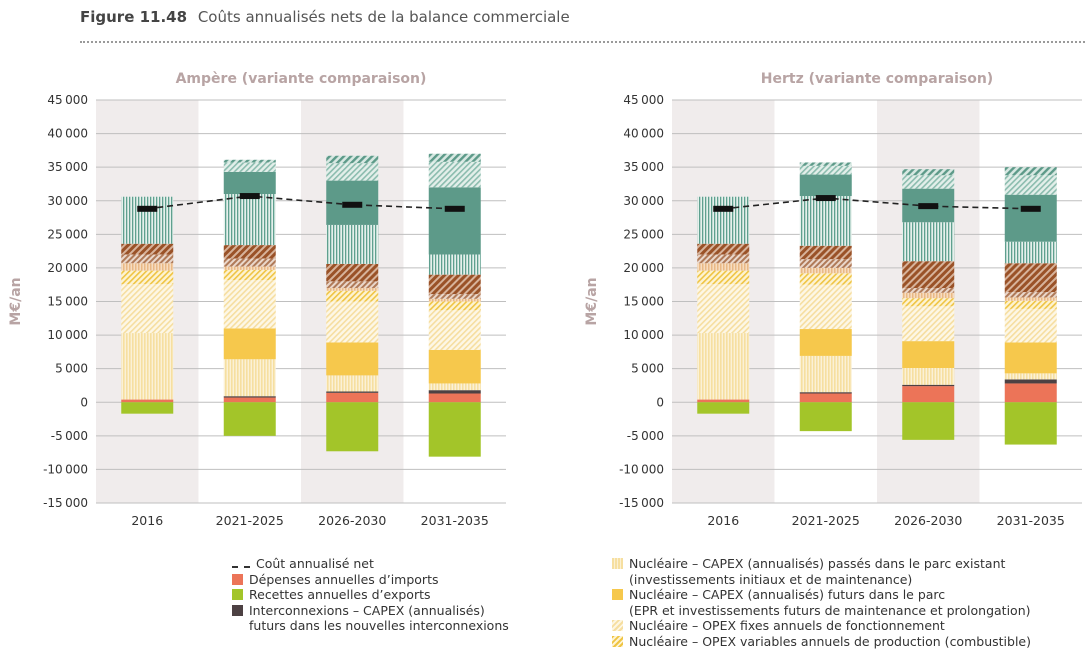  What do you see at coordinates (134, 17) in the screenshot?
I see `figure-number: Figure 11.48` at bounding box center [134, 17].